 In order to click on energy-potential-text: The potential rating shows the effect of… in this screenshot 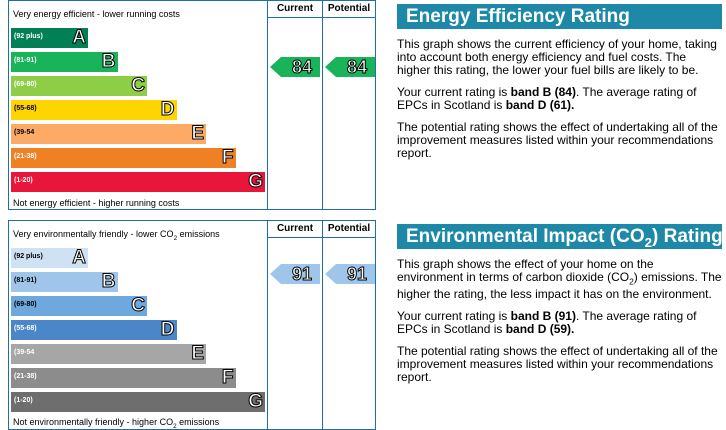, I will do `click(557, 140)`.